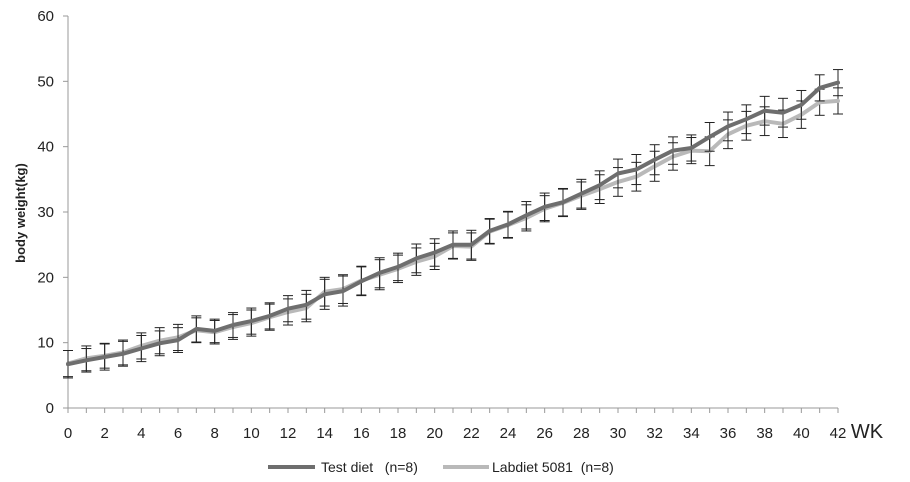 The width and height of the screenshot is (910, 482). I want to click on x-tick-label: 14, so click(324, 433).